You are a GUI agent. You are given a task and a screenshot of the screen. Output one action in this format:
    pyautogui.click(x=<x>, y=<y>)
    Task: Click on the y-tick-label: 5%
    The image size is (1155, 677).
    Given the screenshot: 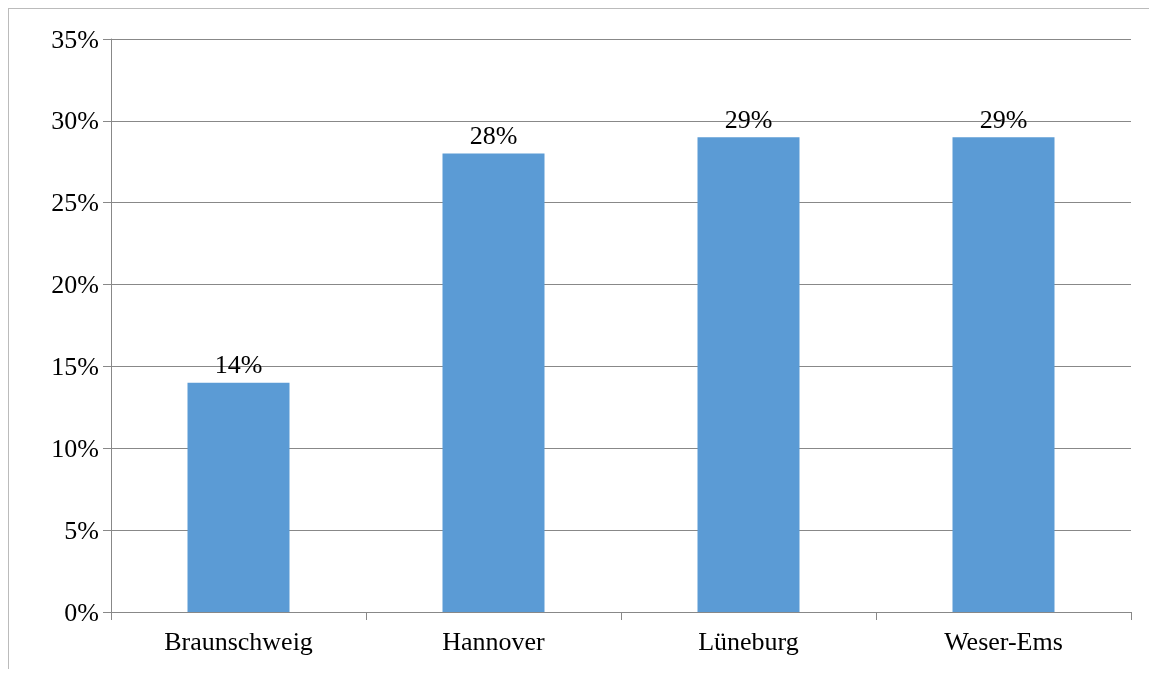 What is the action you would take?
    pyautogui.click(x=81, y=530)
    